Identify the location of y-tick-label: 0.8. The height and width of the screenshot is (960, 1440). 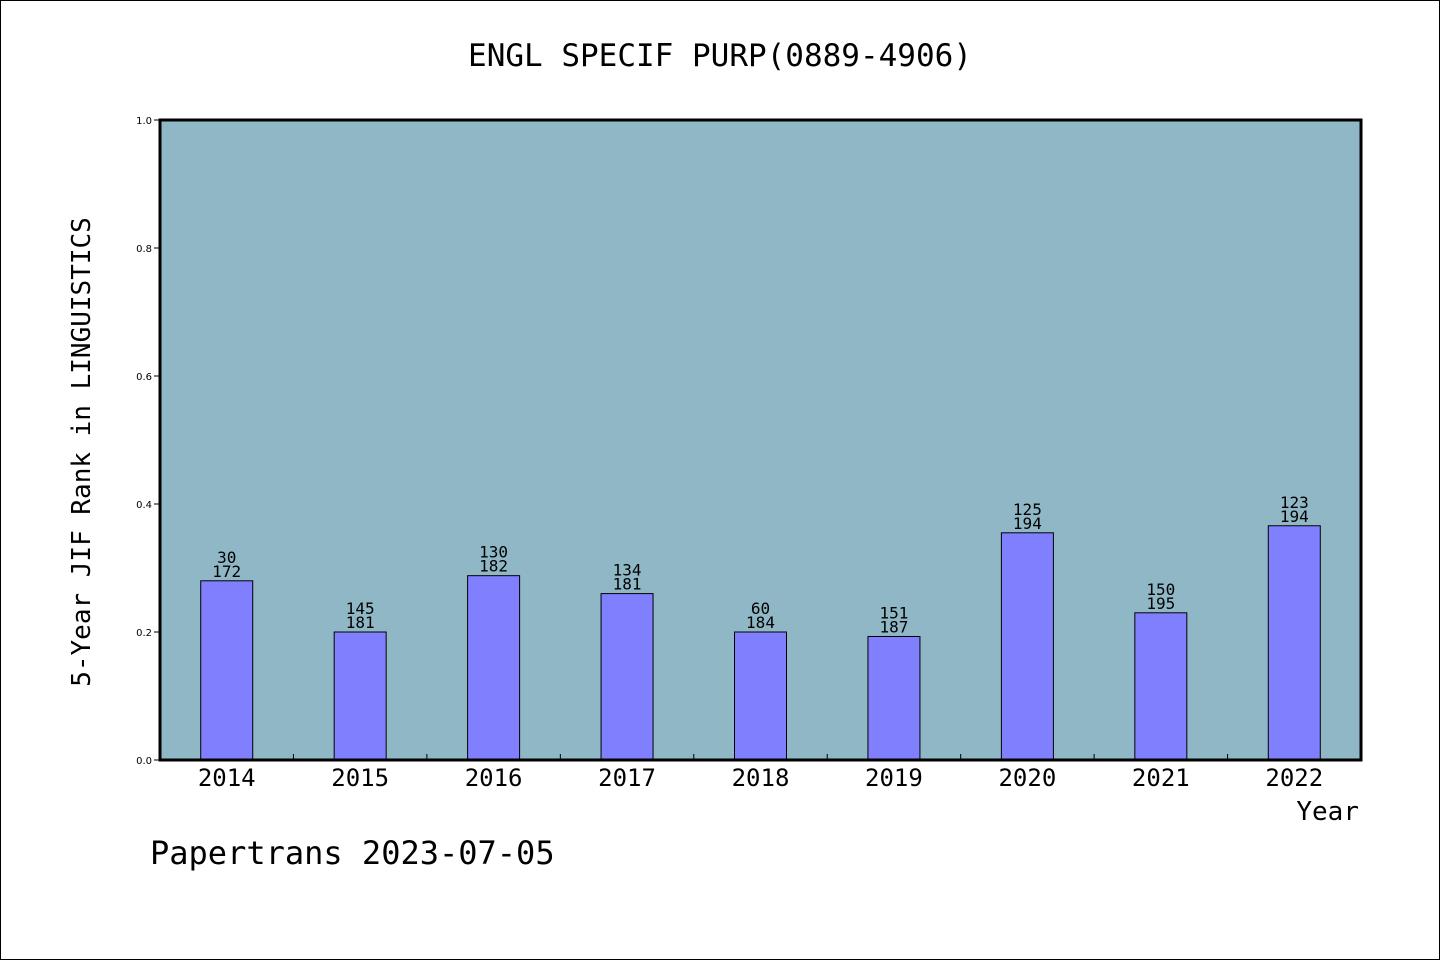
(144, 249).